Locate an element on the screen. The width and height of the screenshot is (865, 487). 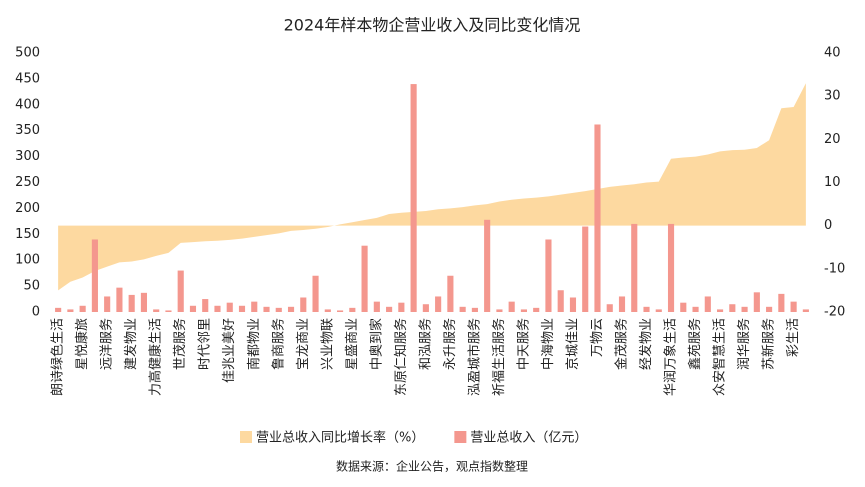
x-tick-label: 华润万象生活 is located at coordinates (671, 357).